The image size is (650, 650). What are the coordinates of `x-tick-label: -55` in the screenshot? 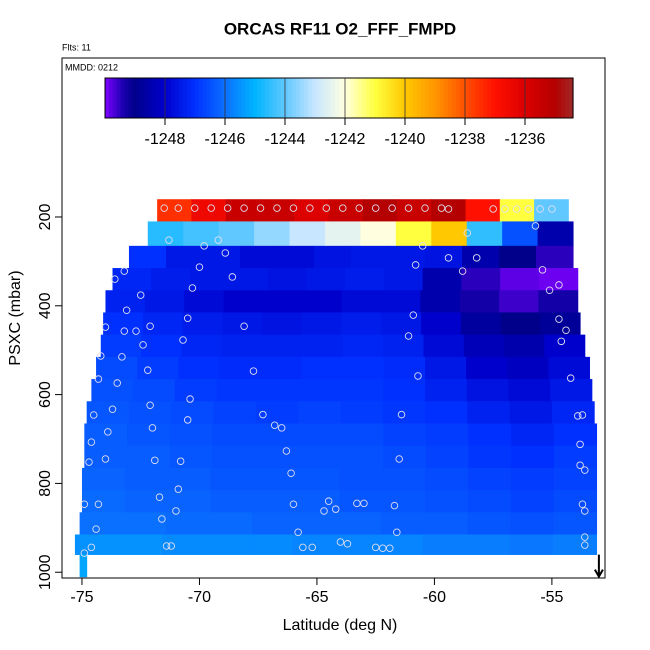 It's located at (551, 597).